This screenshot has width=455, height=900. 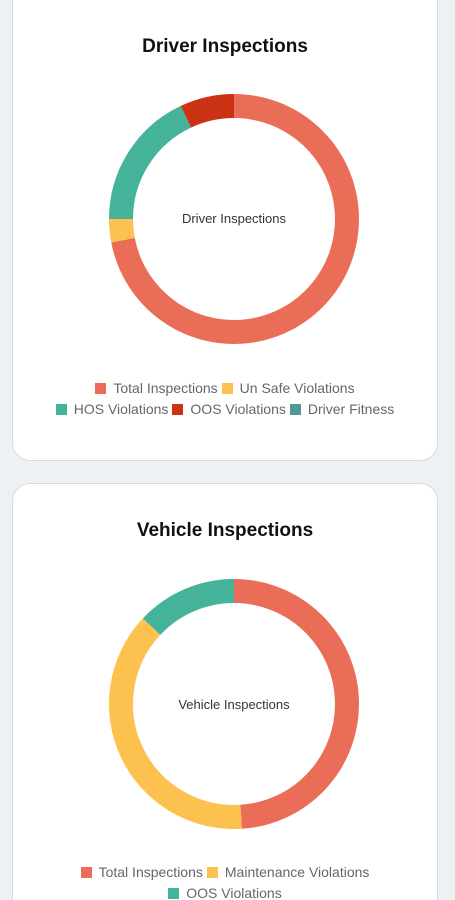 I want to click on legend-label: Un Safe Violations, so click(x=297, y=388).